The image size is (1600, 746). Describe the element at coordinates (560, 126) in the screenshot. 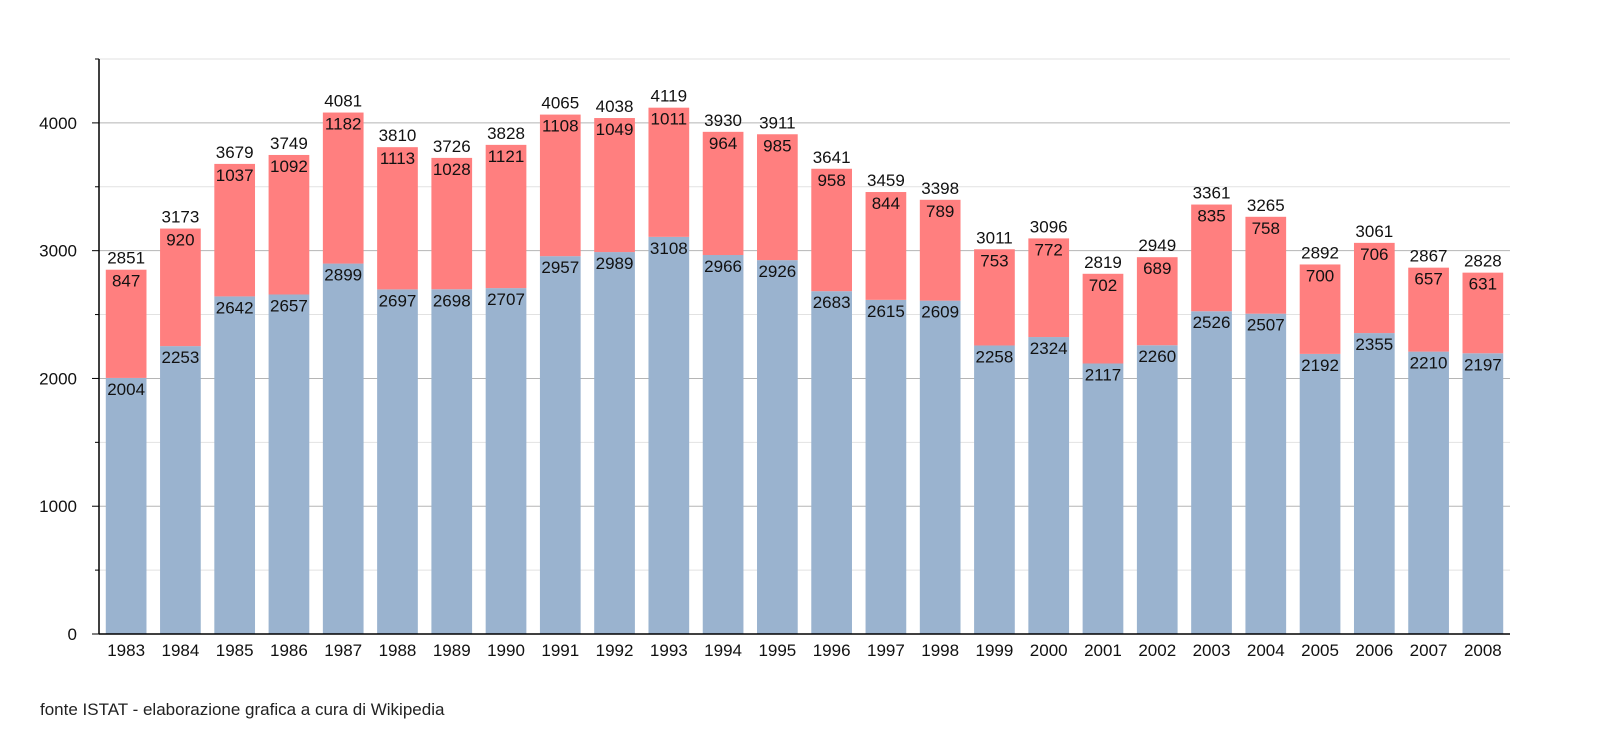

I see `segment-value-label: 1108` at that location.